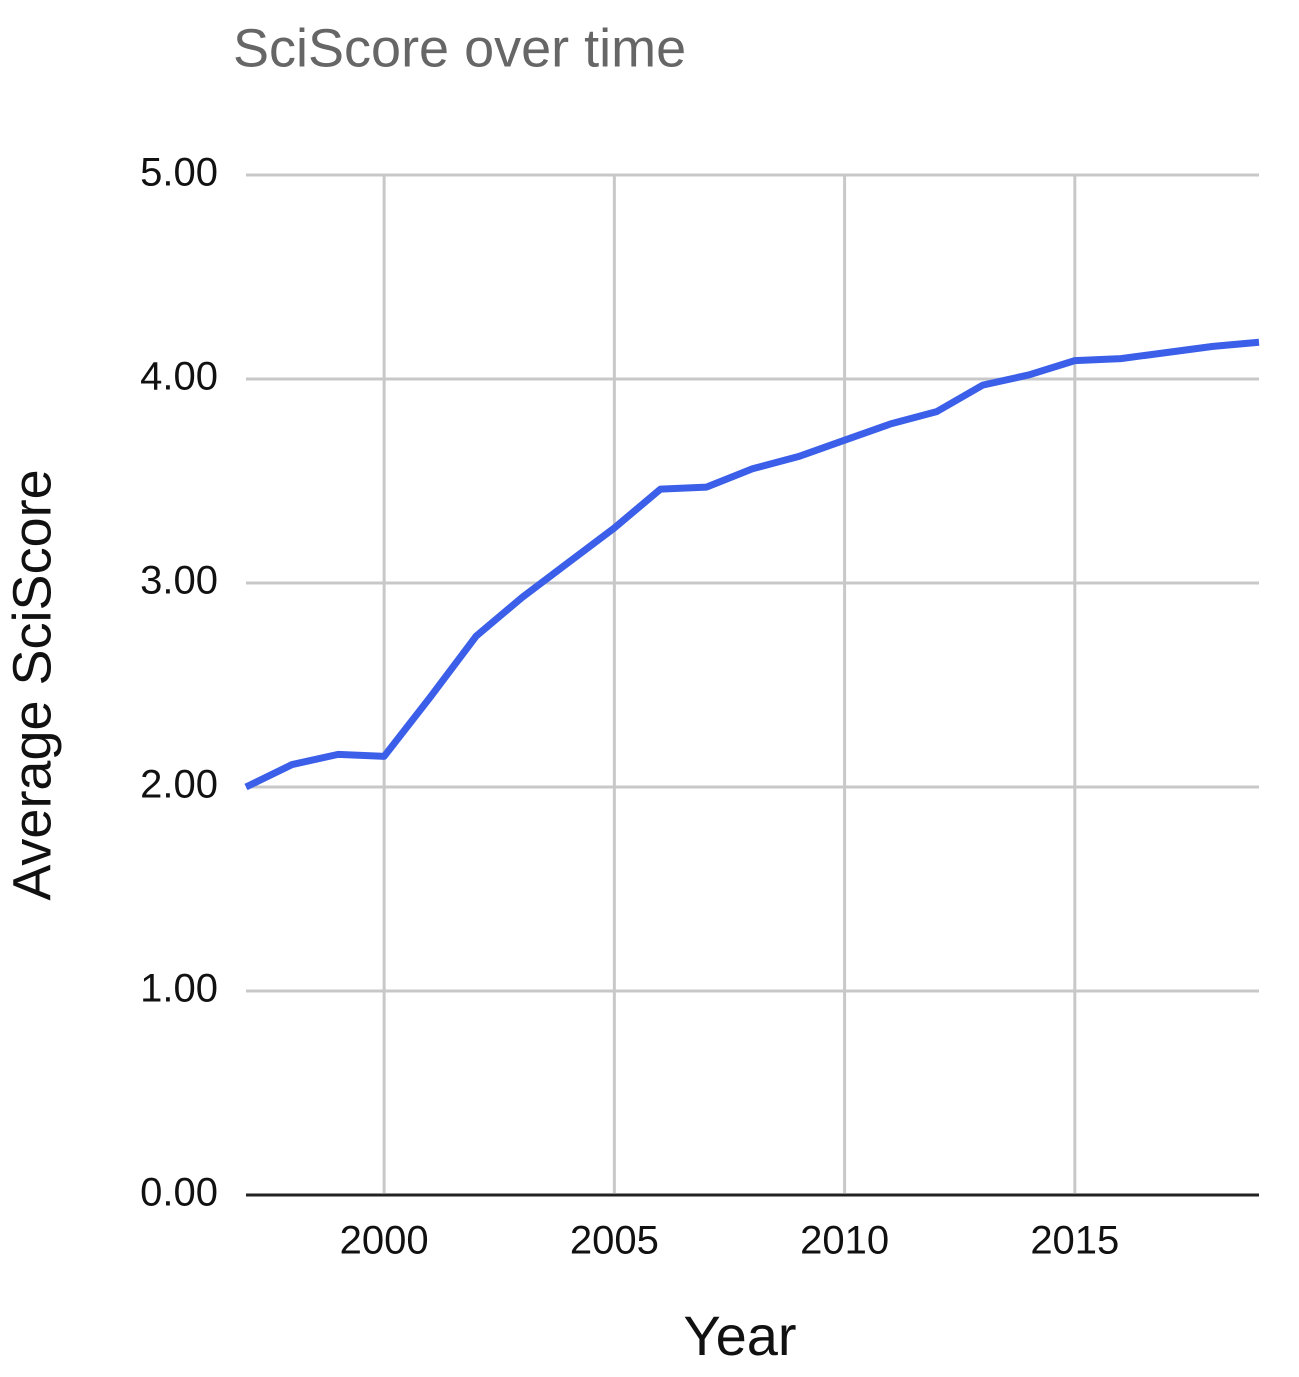 The height and width of the screenshot is (1377, 1299). What do you see at coordinates (179, 989) in the screenshot?
I see `y-tick-label: 1.00` at bounding box center [179, 989].